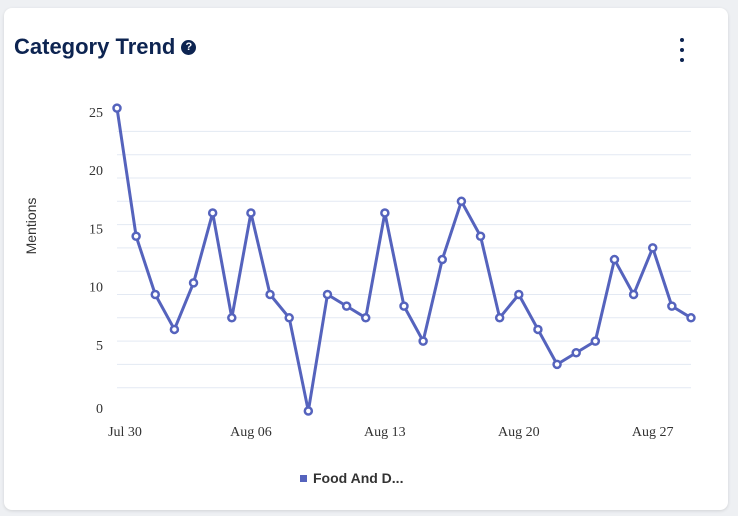 The image size is (738, 516). I want to click on y-tick-label: 0, so click(99, 409).